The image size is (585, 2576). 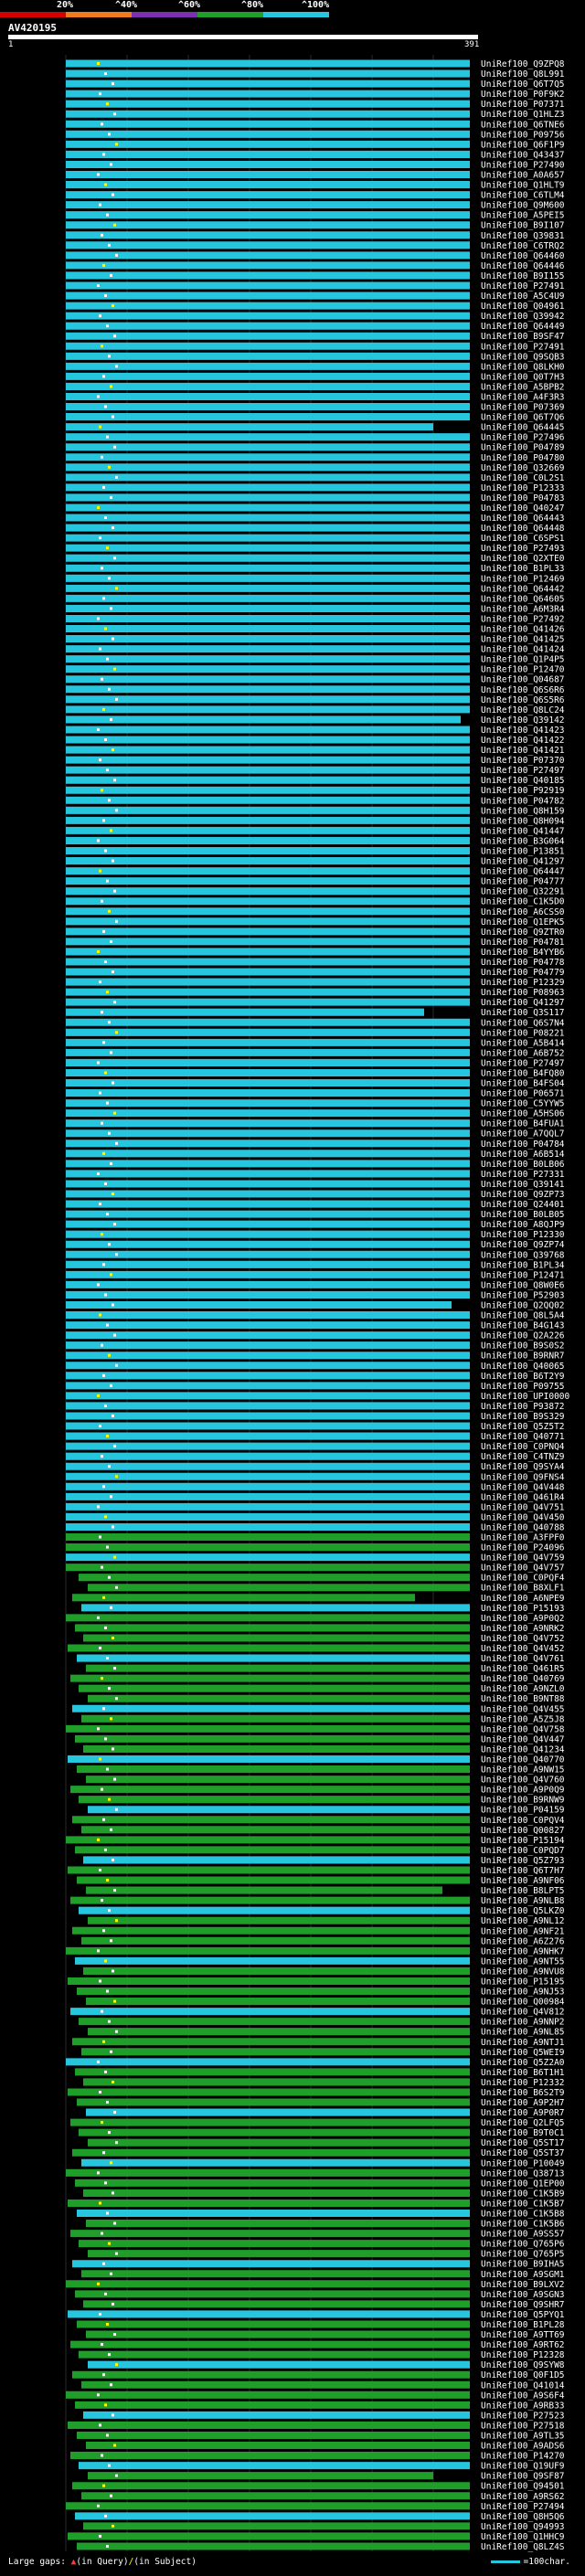 What do you see at coordinates (523, 1941) in the screenshot?
I see `hit-label: UniRef100_A6Z276` at bounding box center [523, 1941].